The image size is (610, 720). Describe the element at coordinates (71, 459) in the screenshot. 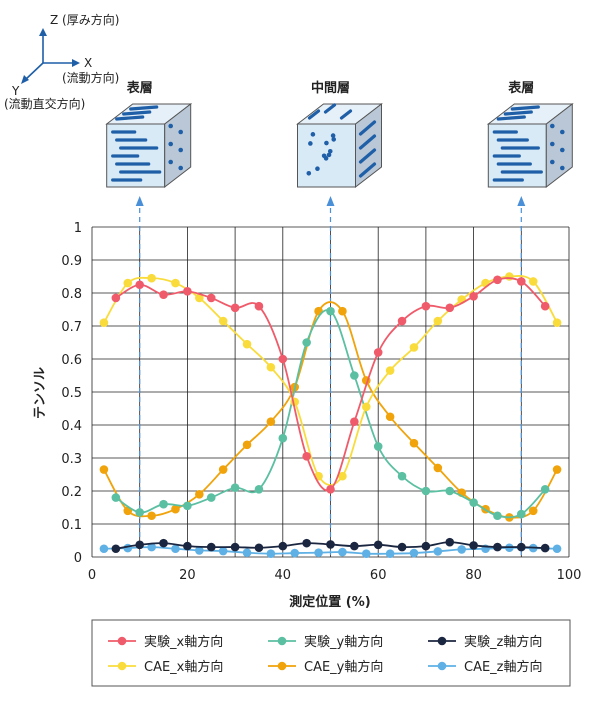

I see `y-tick-label: 0.3` at that location.